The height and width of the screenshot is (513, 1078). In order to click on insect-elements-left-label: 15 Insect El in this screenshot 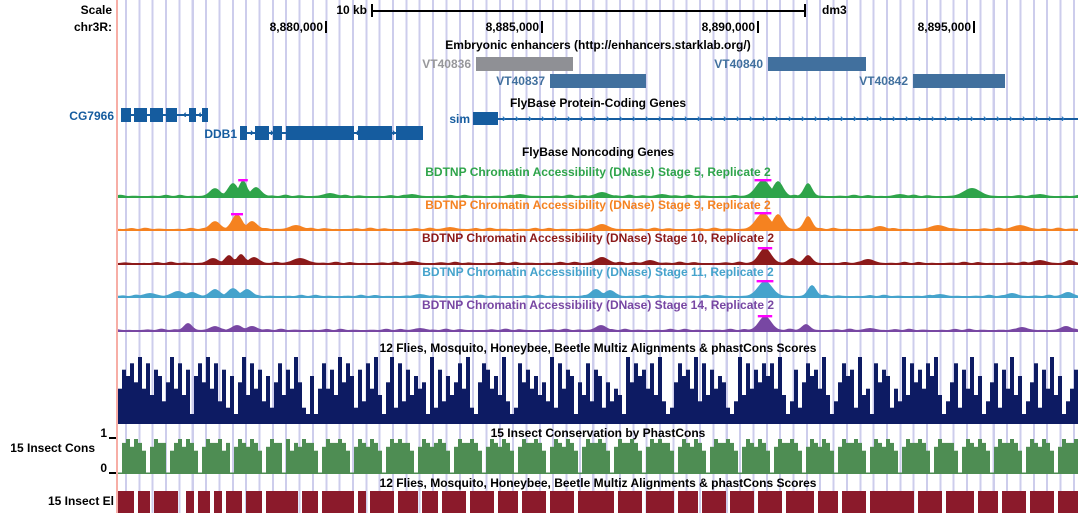, I will do `click(80, 501)`.